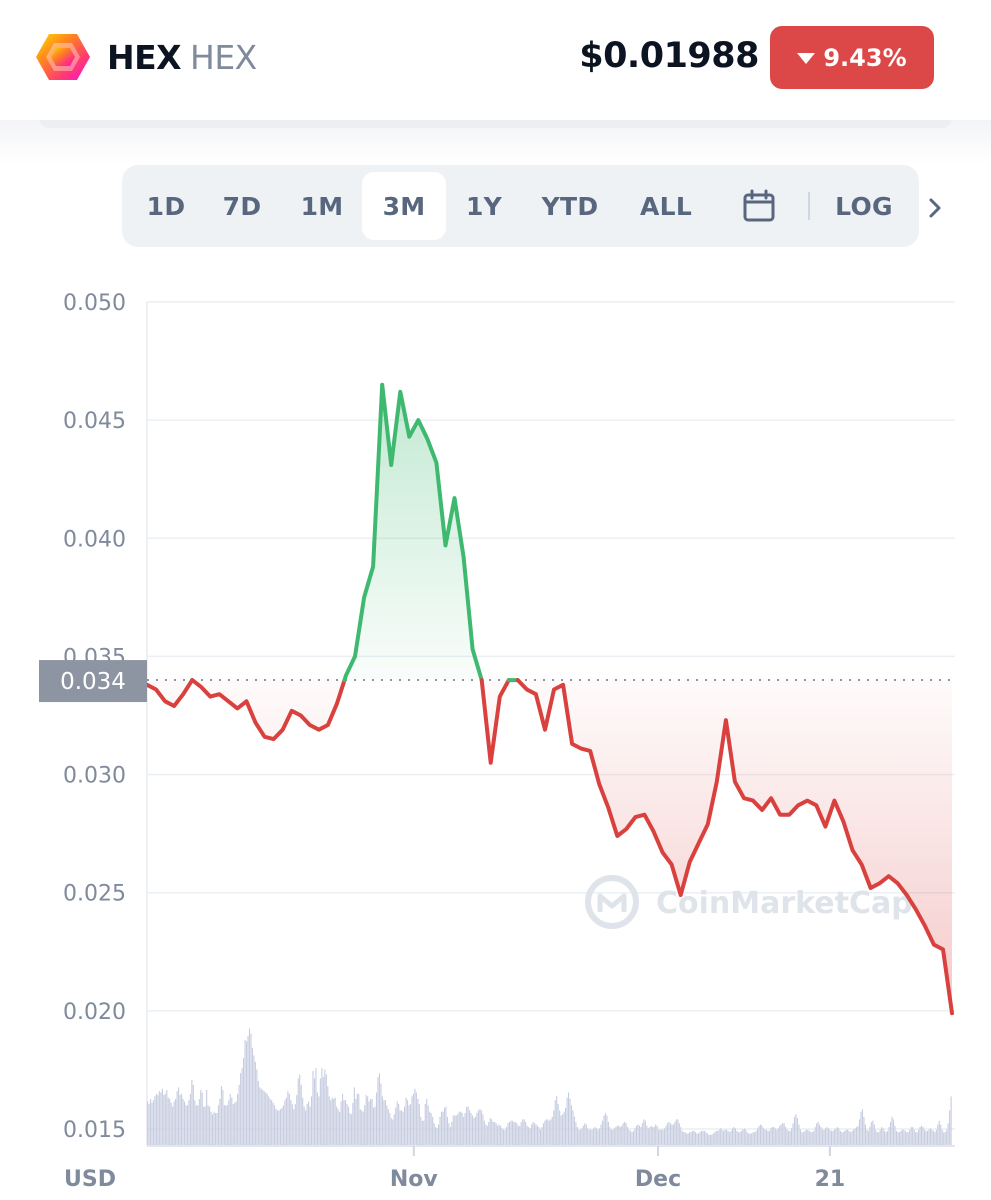 The width and height of the screenshot is (991, 1200). I want to click on range-button-all: ALL, so click(666, 206).